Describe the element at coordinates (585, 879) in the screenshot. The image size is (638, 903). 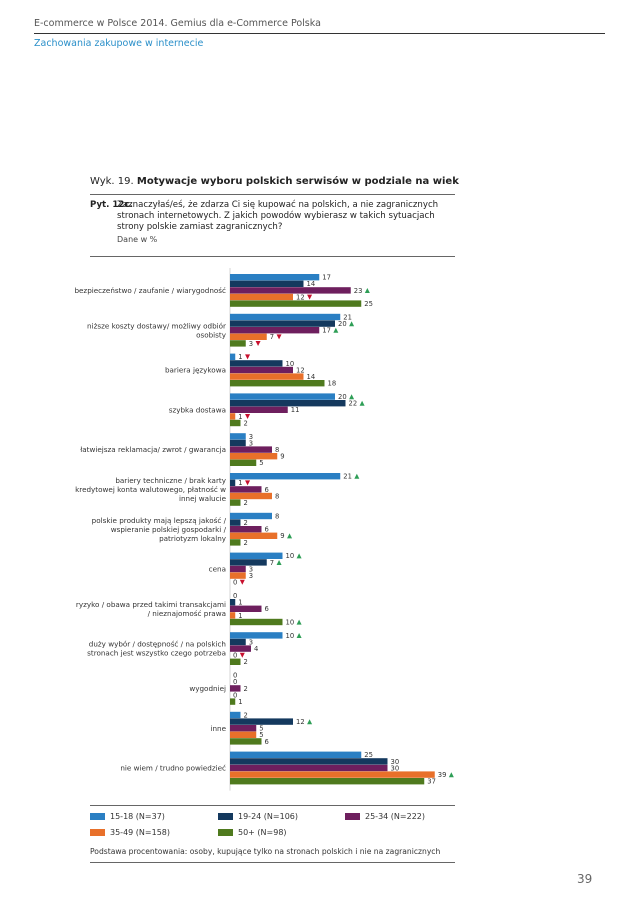
I see `page-number: 39` at that location.